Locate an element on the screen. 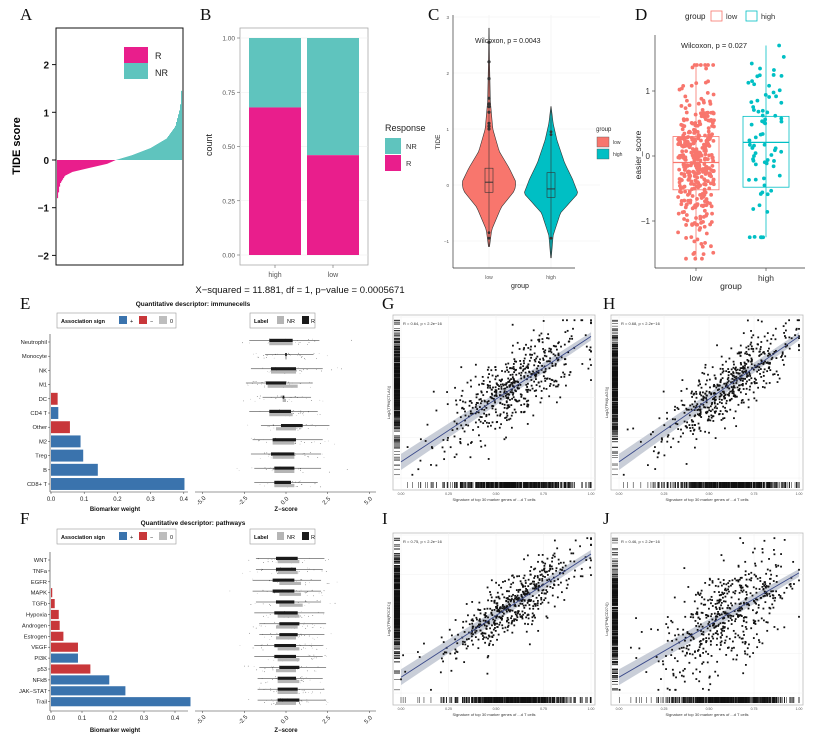 This screenshot has height=740, width=816. f-xlabel: Biomarker weight is located at coordinates (115, 731).